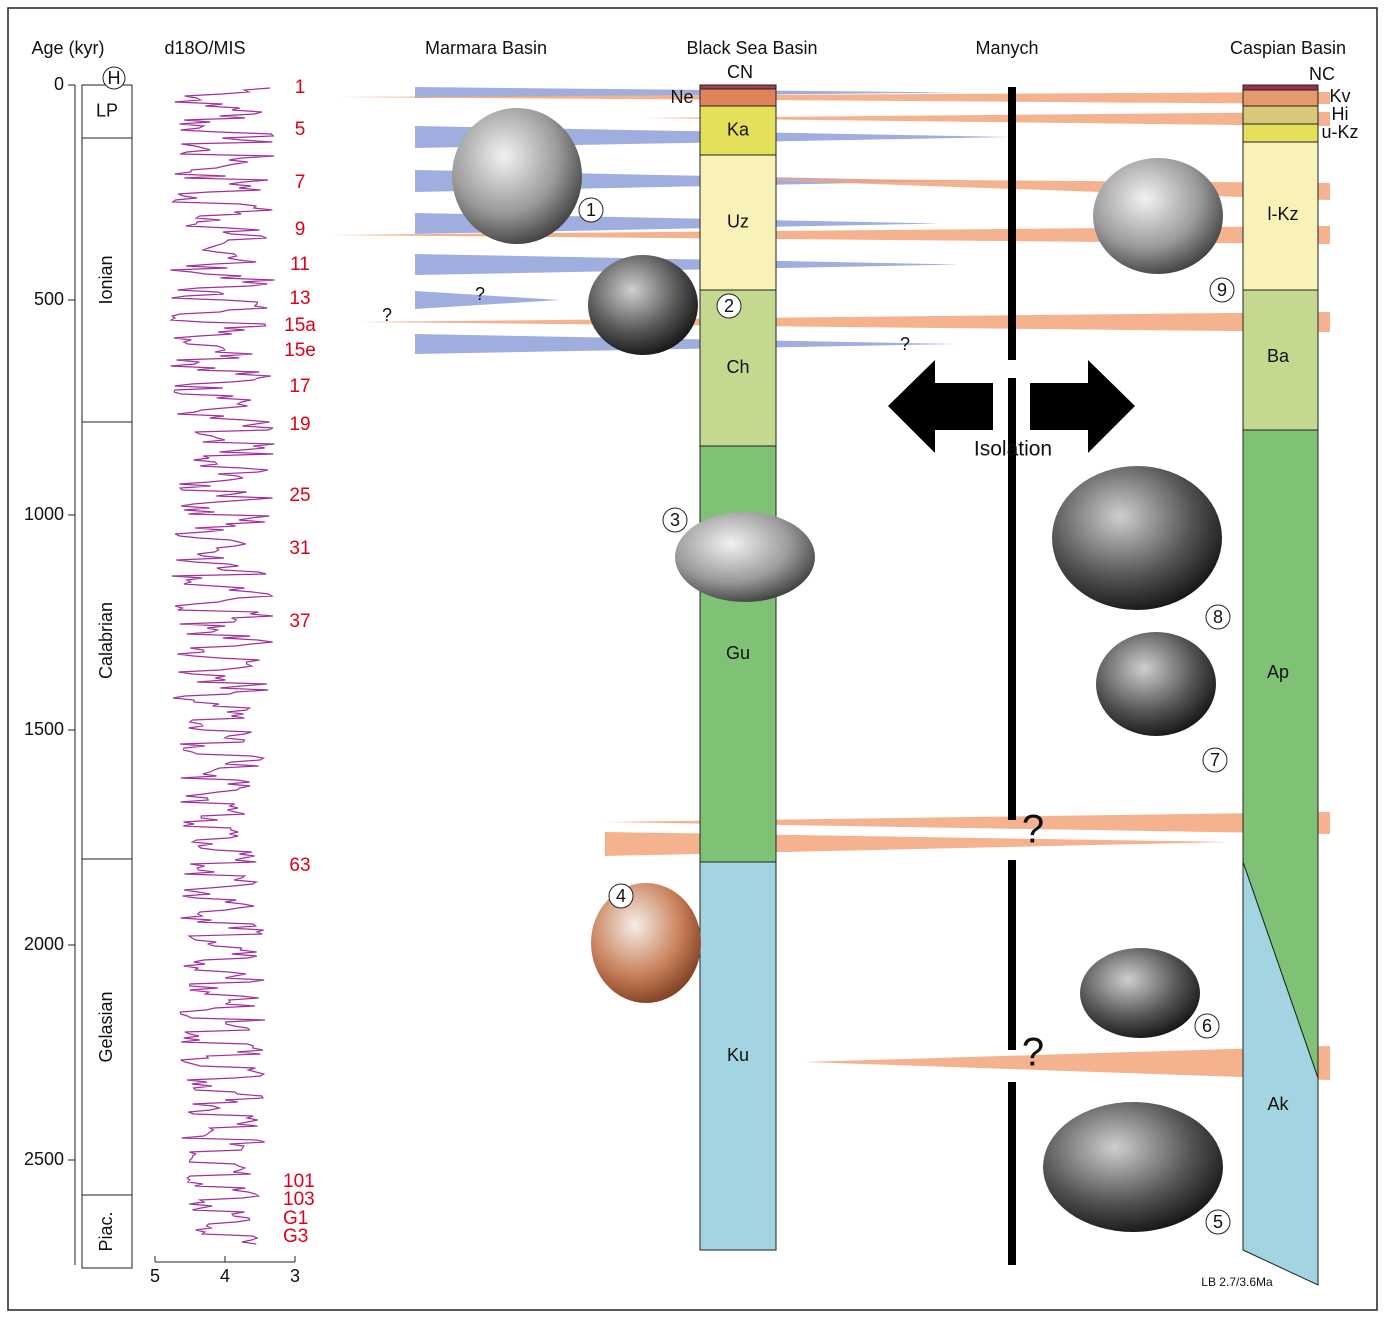 The width and height of the screenshot is (1385, 1318). What do you see at coordinates (1283, 214) in the screenshot?
I see `unit-label: l-Kz` at bounding box center [1283, 214].